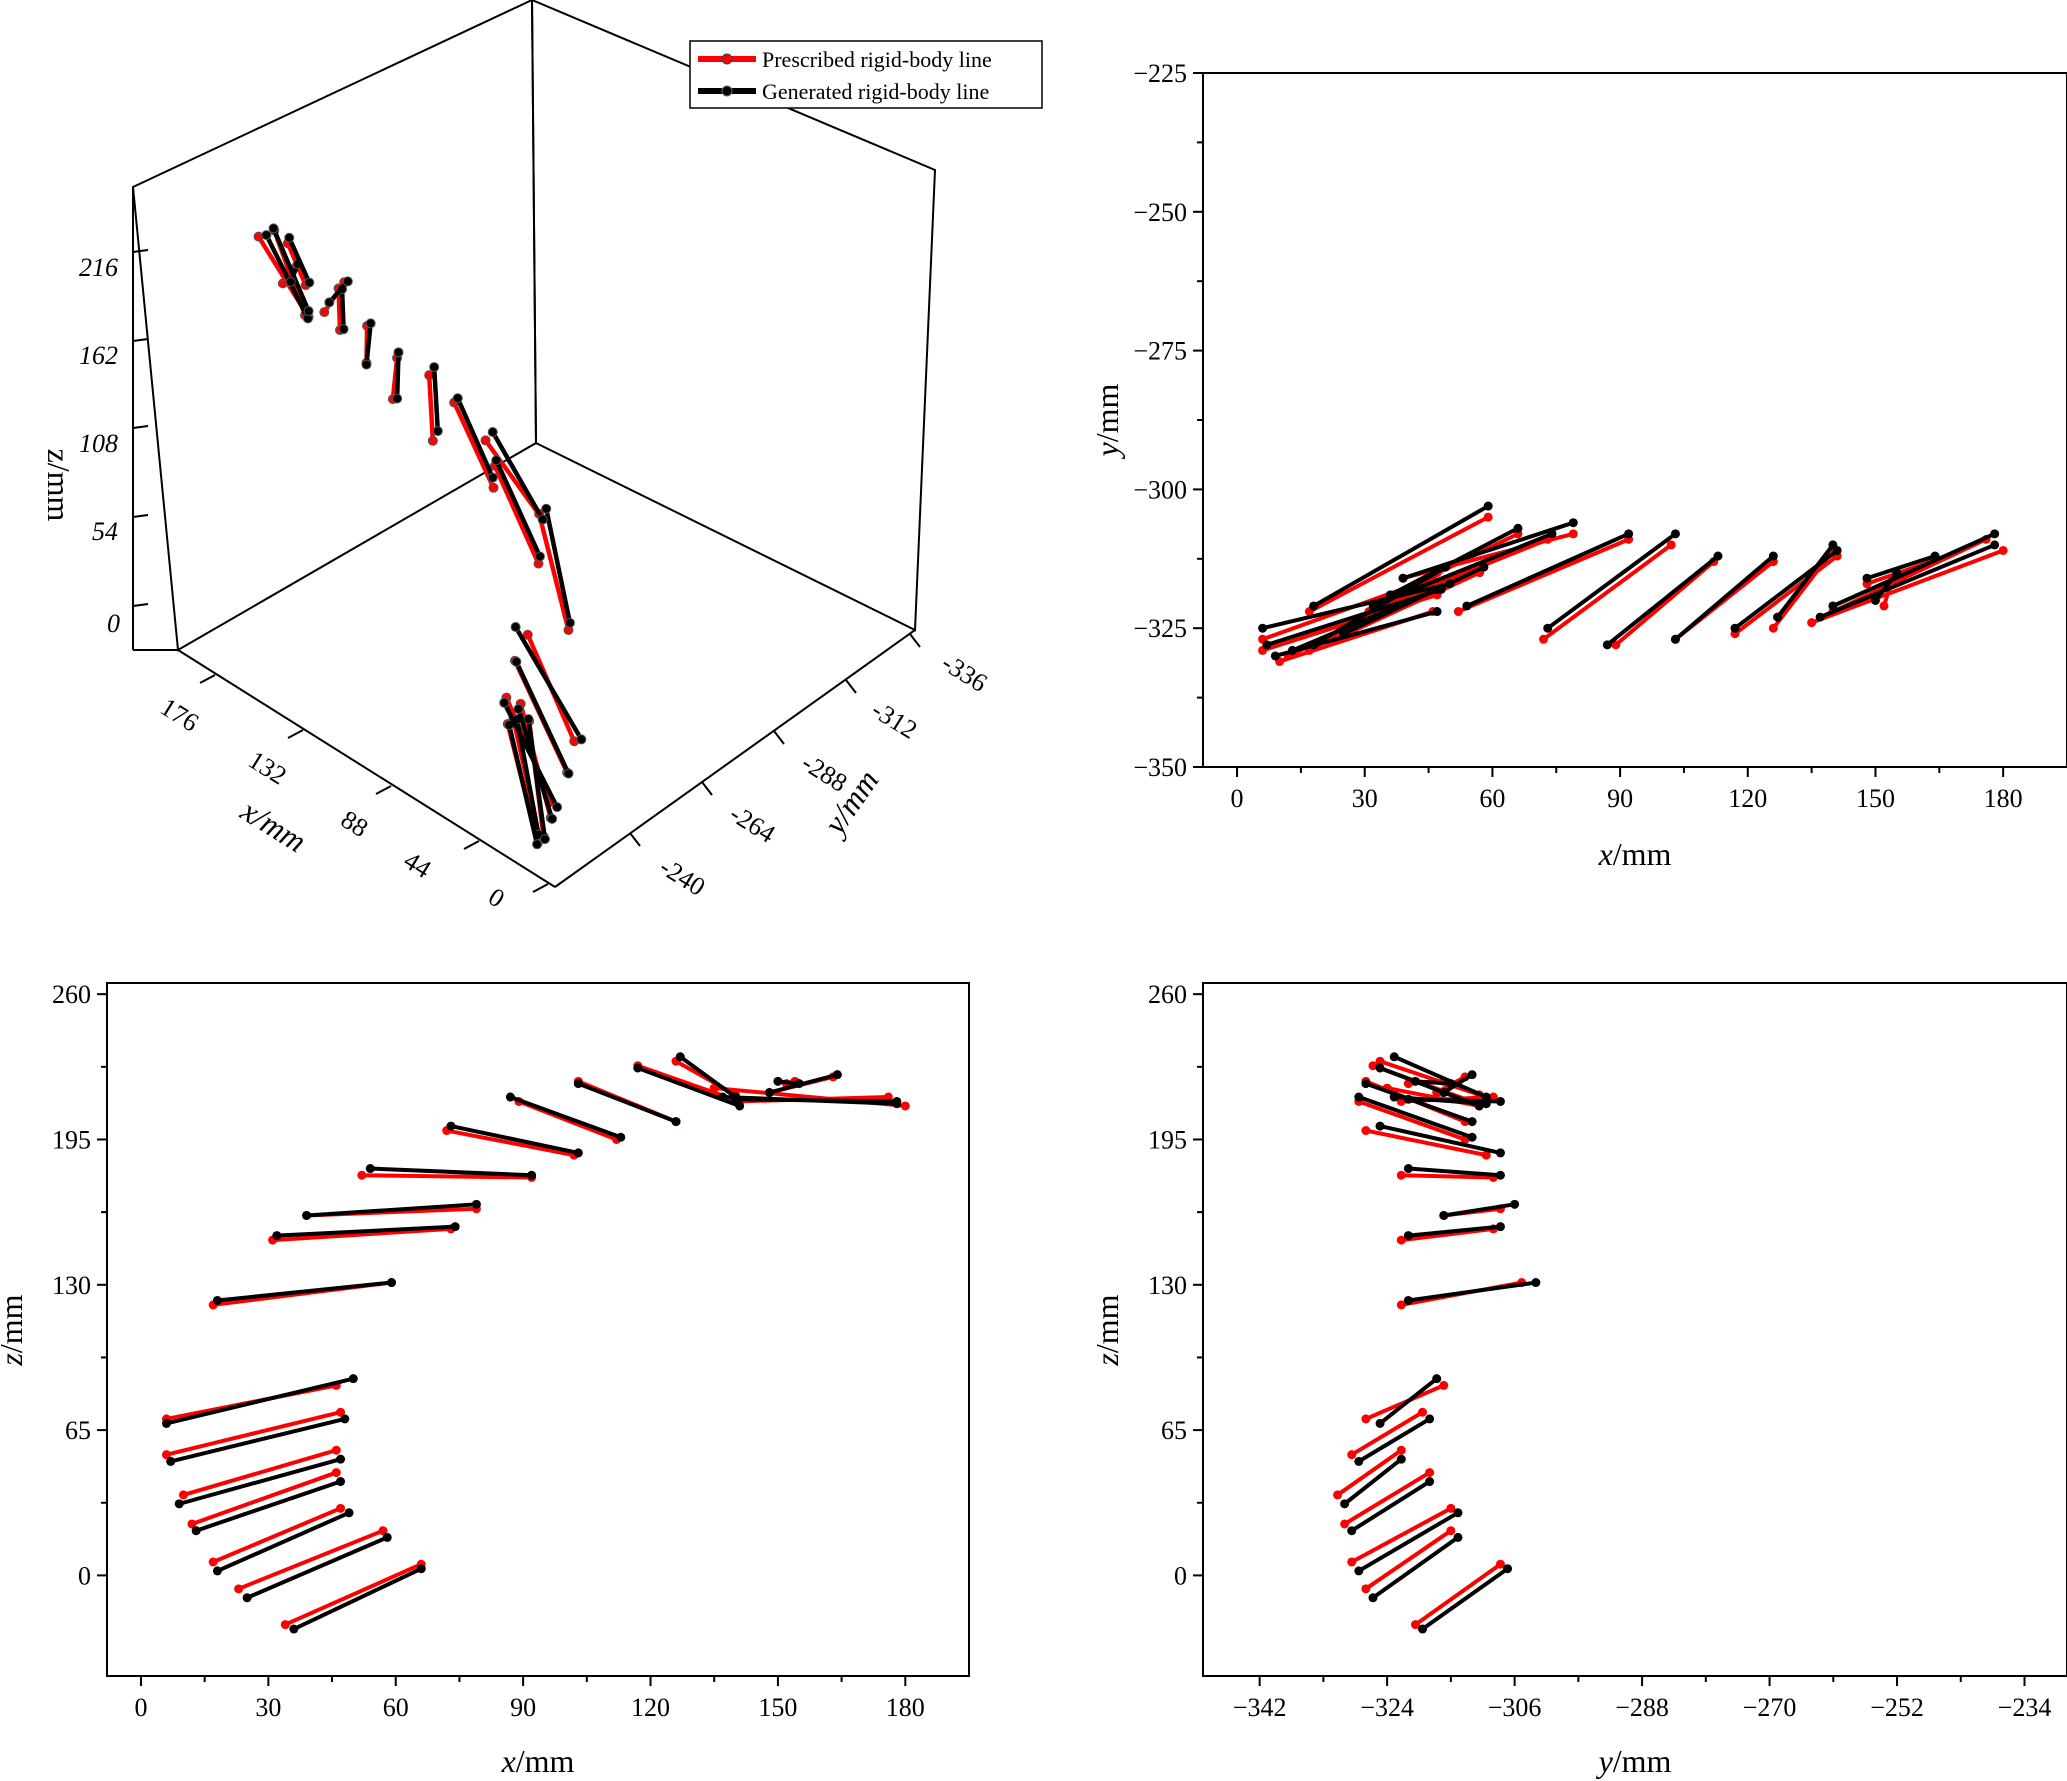 Image resolution: width=2067 pixels, height=1781 pixels. I want to click on x-tick-label: −306, so click(1515, 1707).